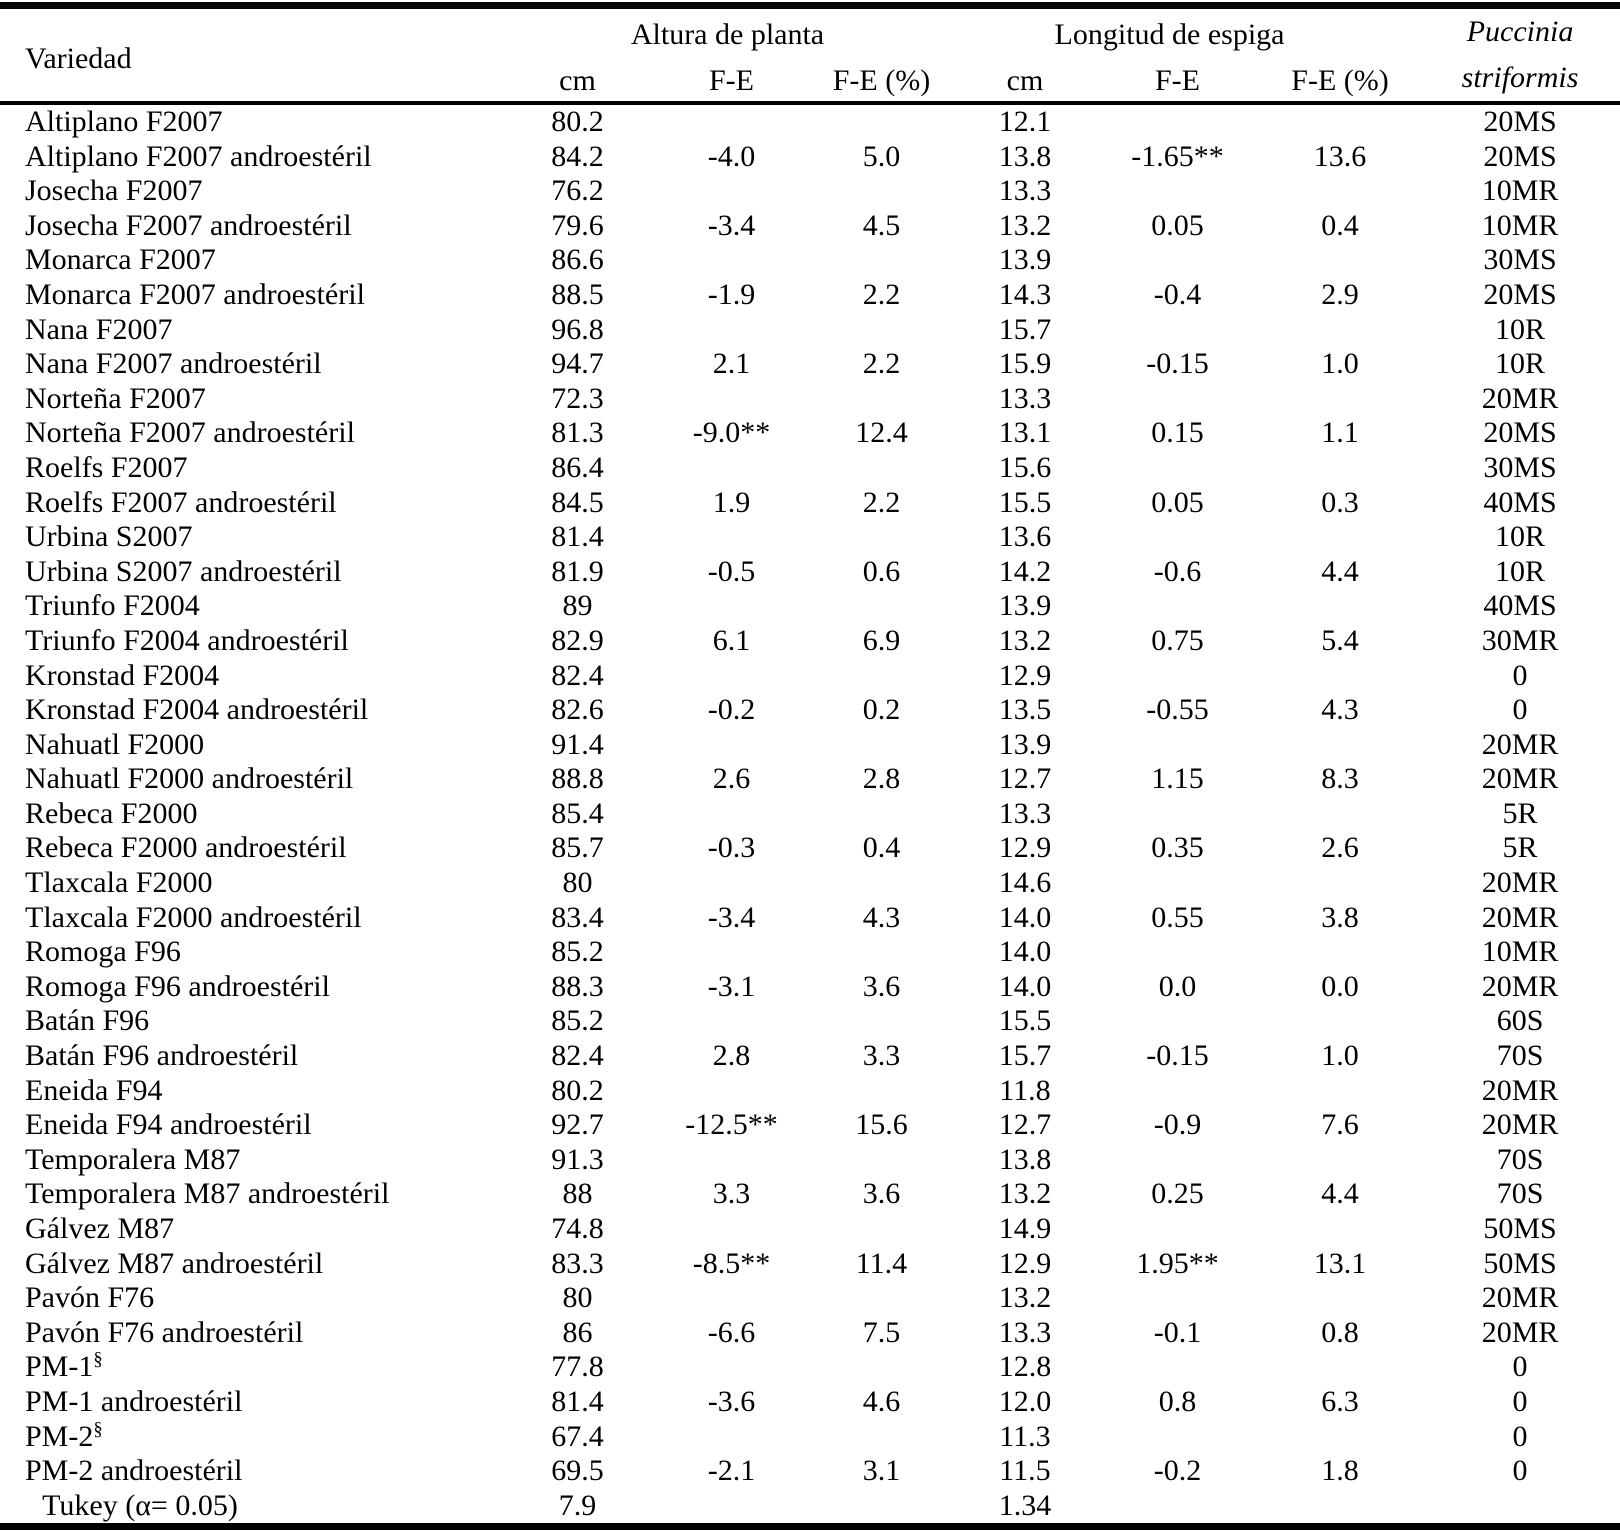 This screenshot has height=1531, width=1620. What do you see at coordinates (881, 1263) in the screenshot?
I see `value-cell: 11.4` at bounding box center [881, 1263].